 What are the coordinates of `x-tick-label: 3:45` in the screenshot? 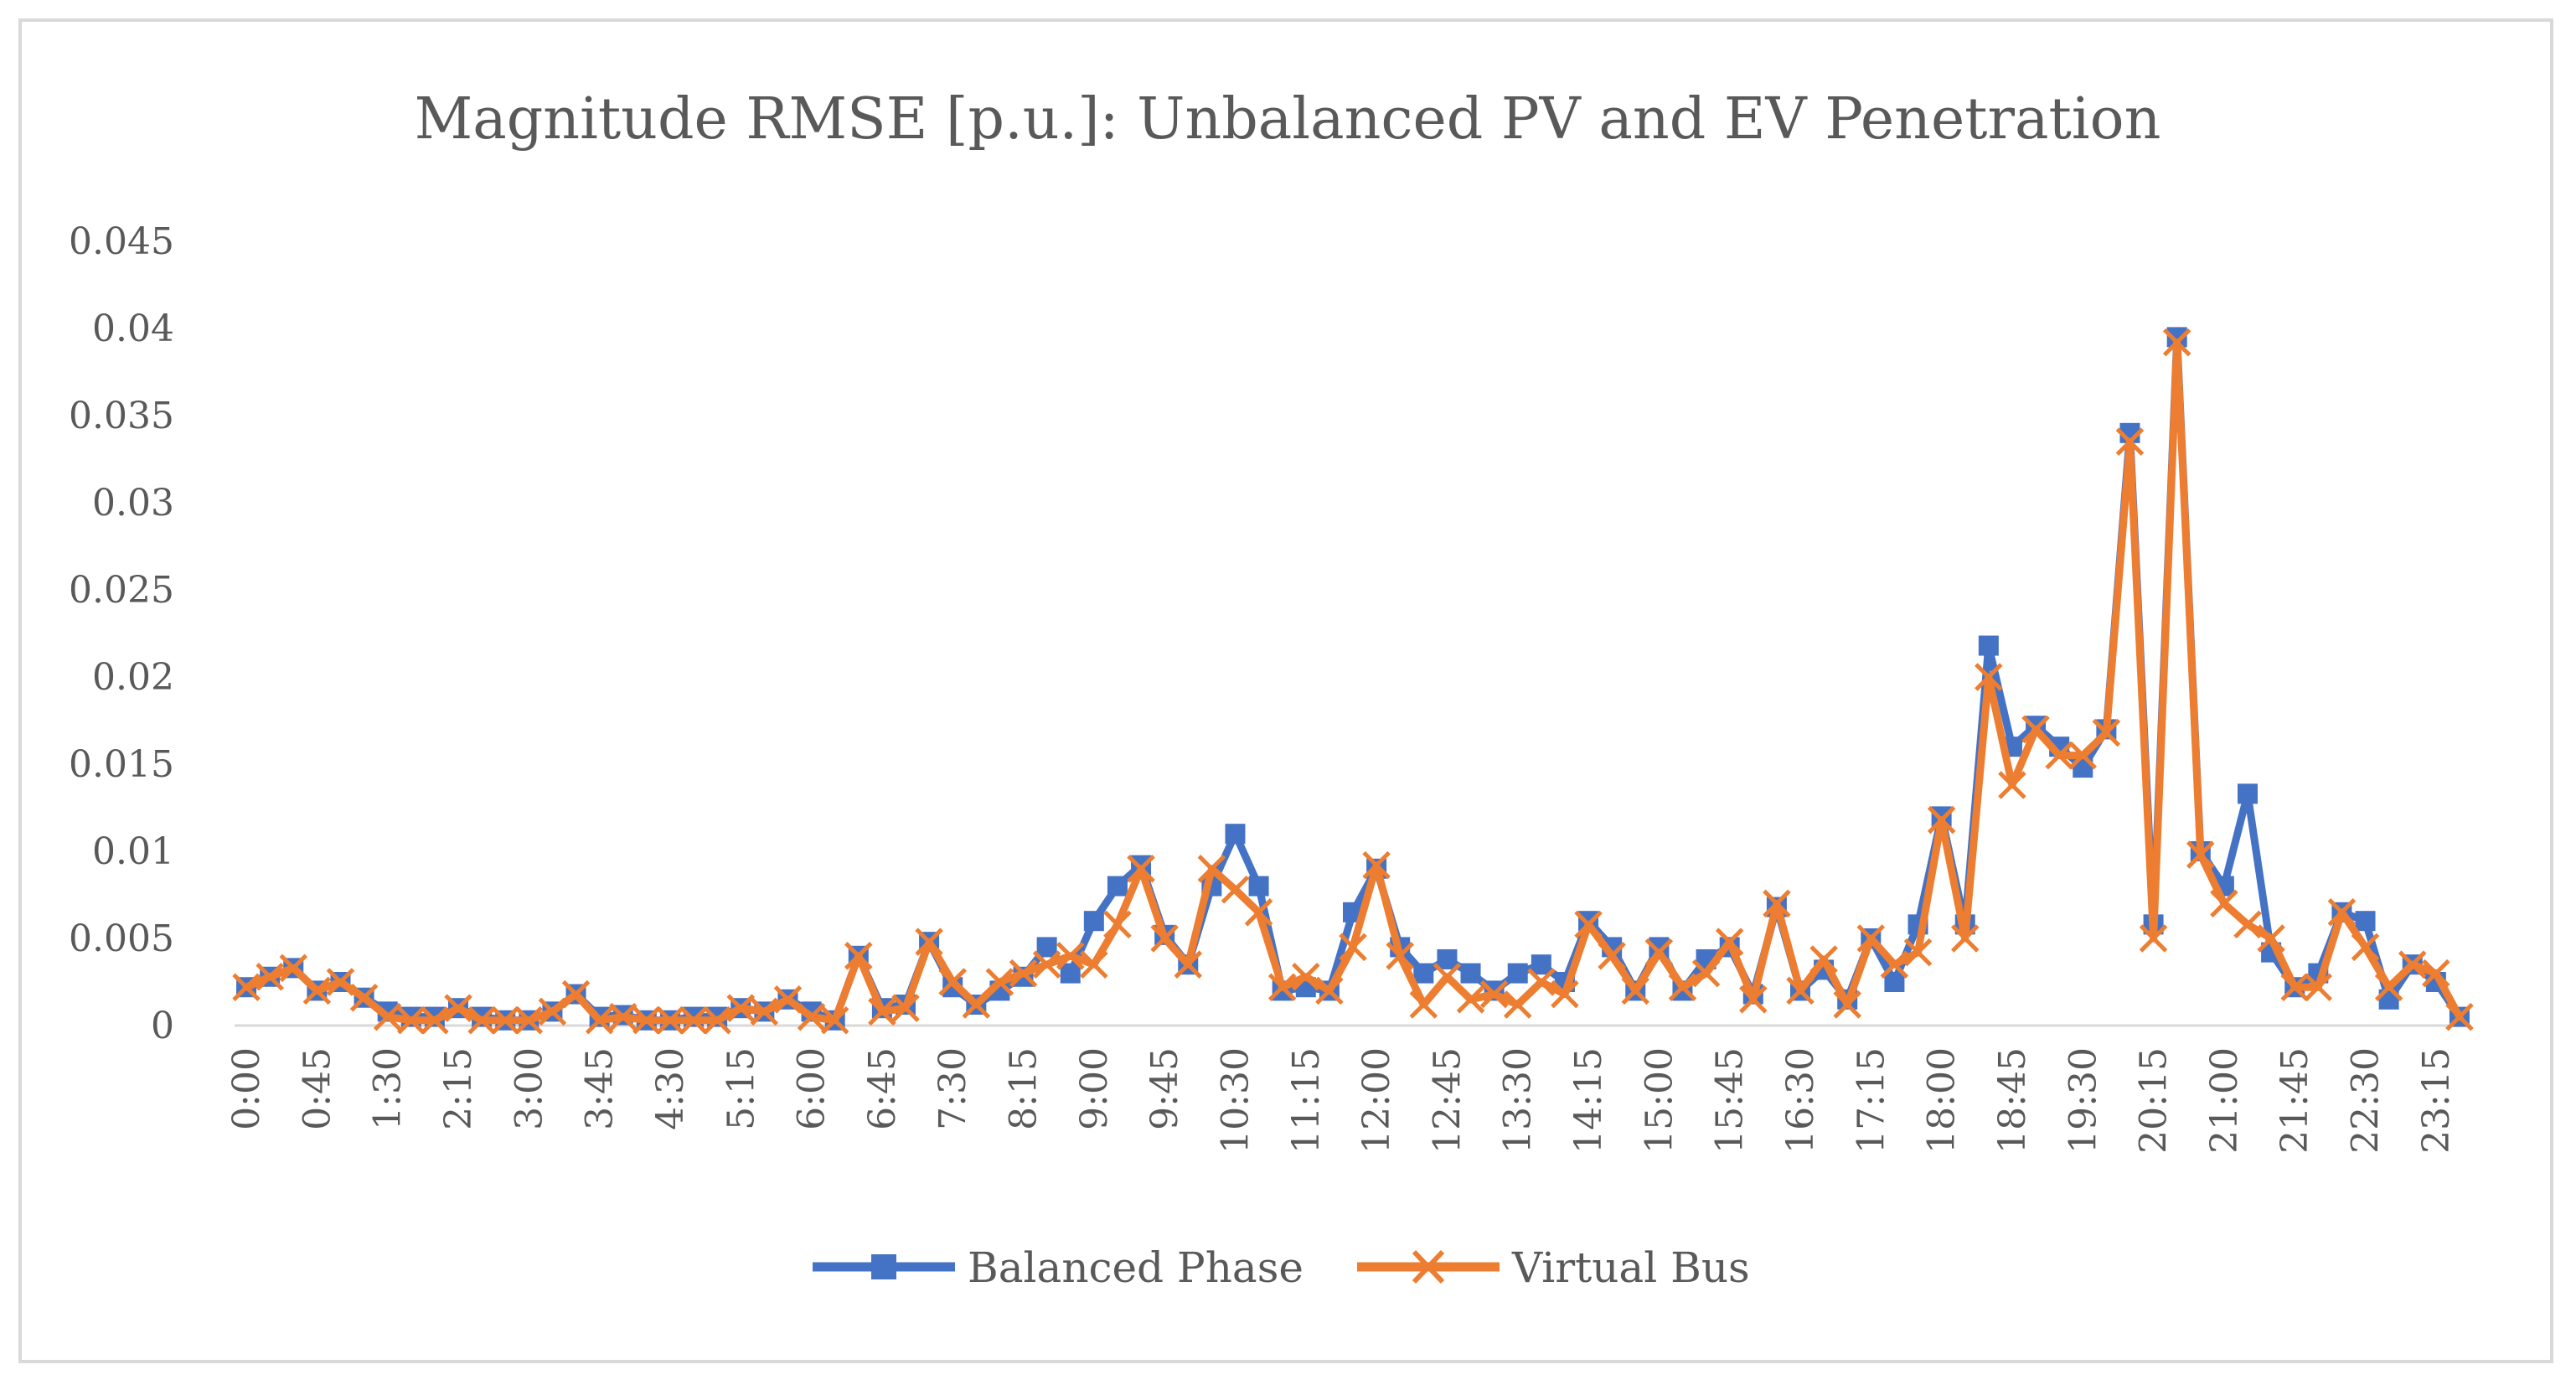 It's located at (600, 1089).